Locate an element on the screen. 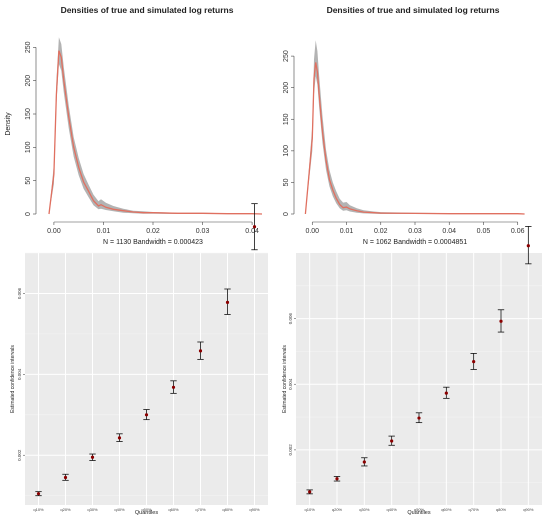 The height and width of the screenshot is (524, 550). y-axis-label: Density is located at coordinates (8, 124).